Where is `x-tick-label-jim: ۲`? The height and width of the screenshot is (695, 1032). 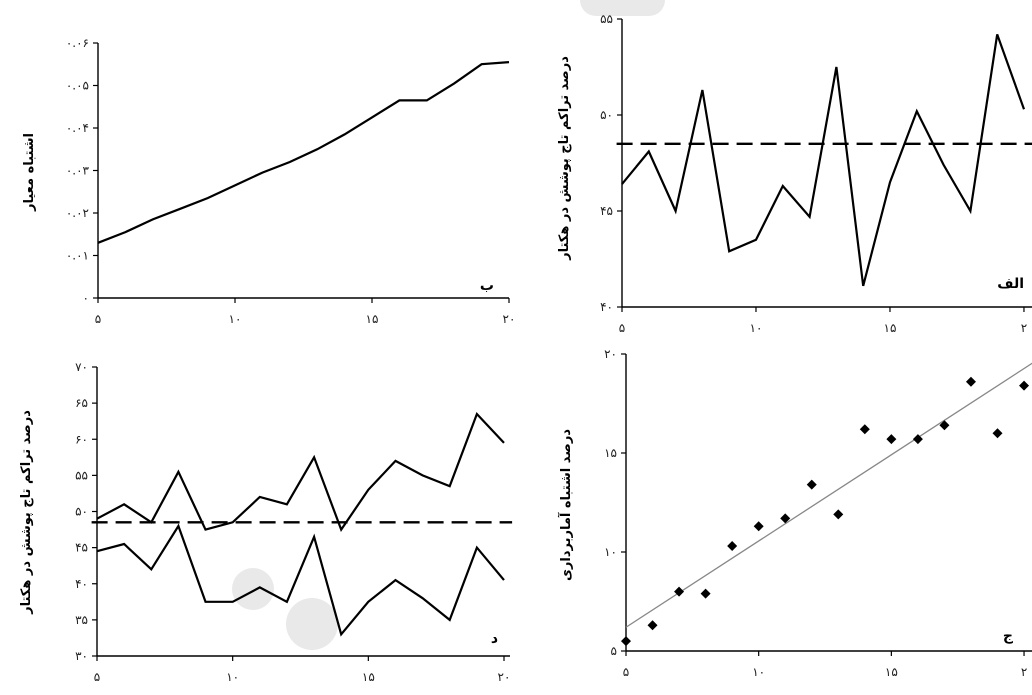
x-tick-label-jim: ۲ is located at coordinates (1024, 672).